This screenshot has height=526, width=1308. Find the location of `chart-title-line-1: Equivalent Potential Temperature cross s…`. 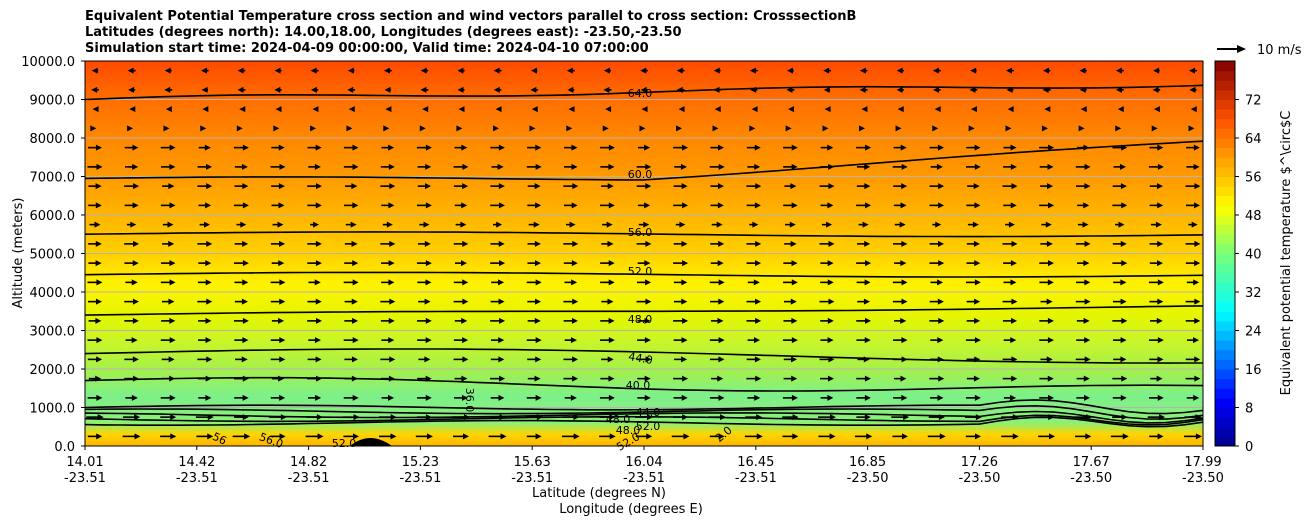

chart-title-line-1: Equivalent Potential Temperature cross s… is located at coordinates (471, 16).